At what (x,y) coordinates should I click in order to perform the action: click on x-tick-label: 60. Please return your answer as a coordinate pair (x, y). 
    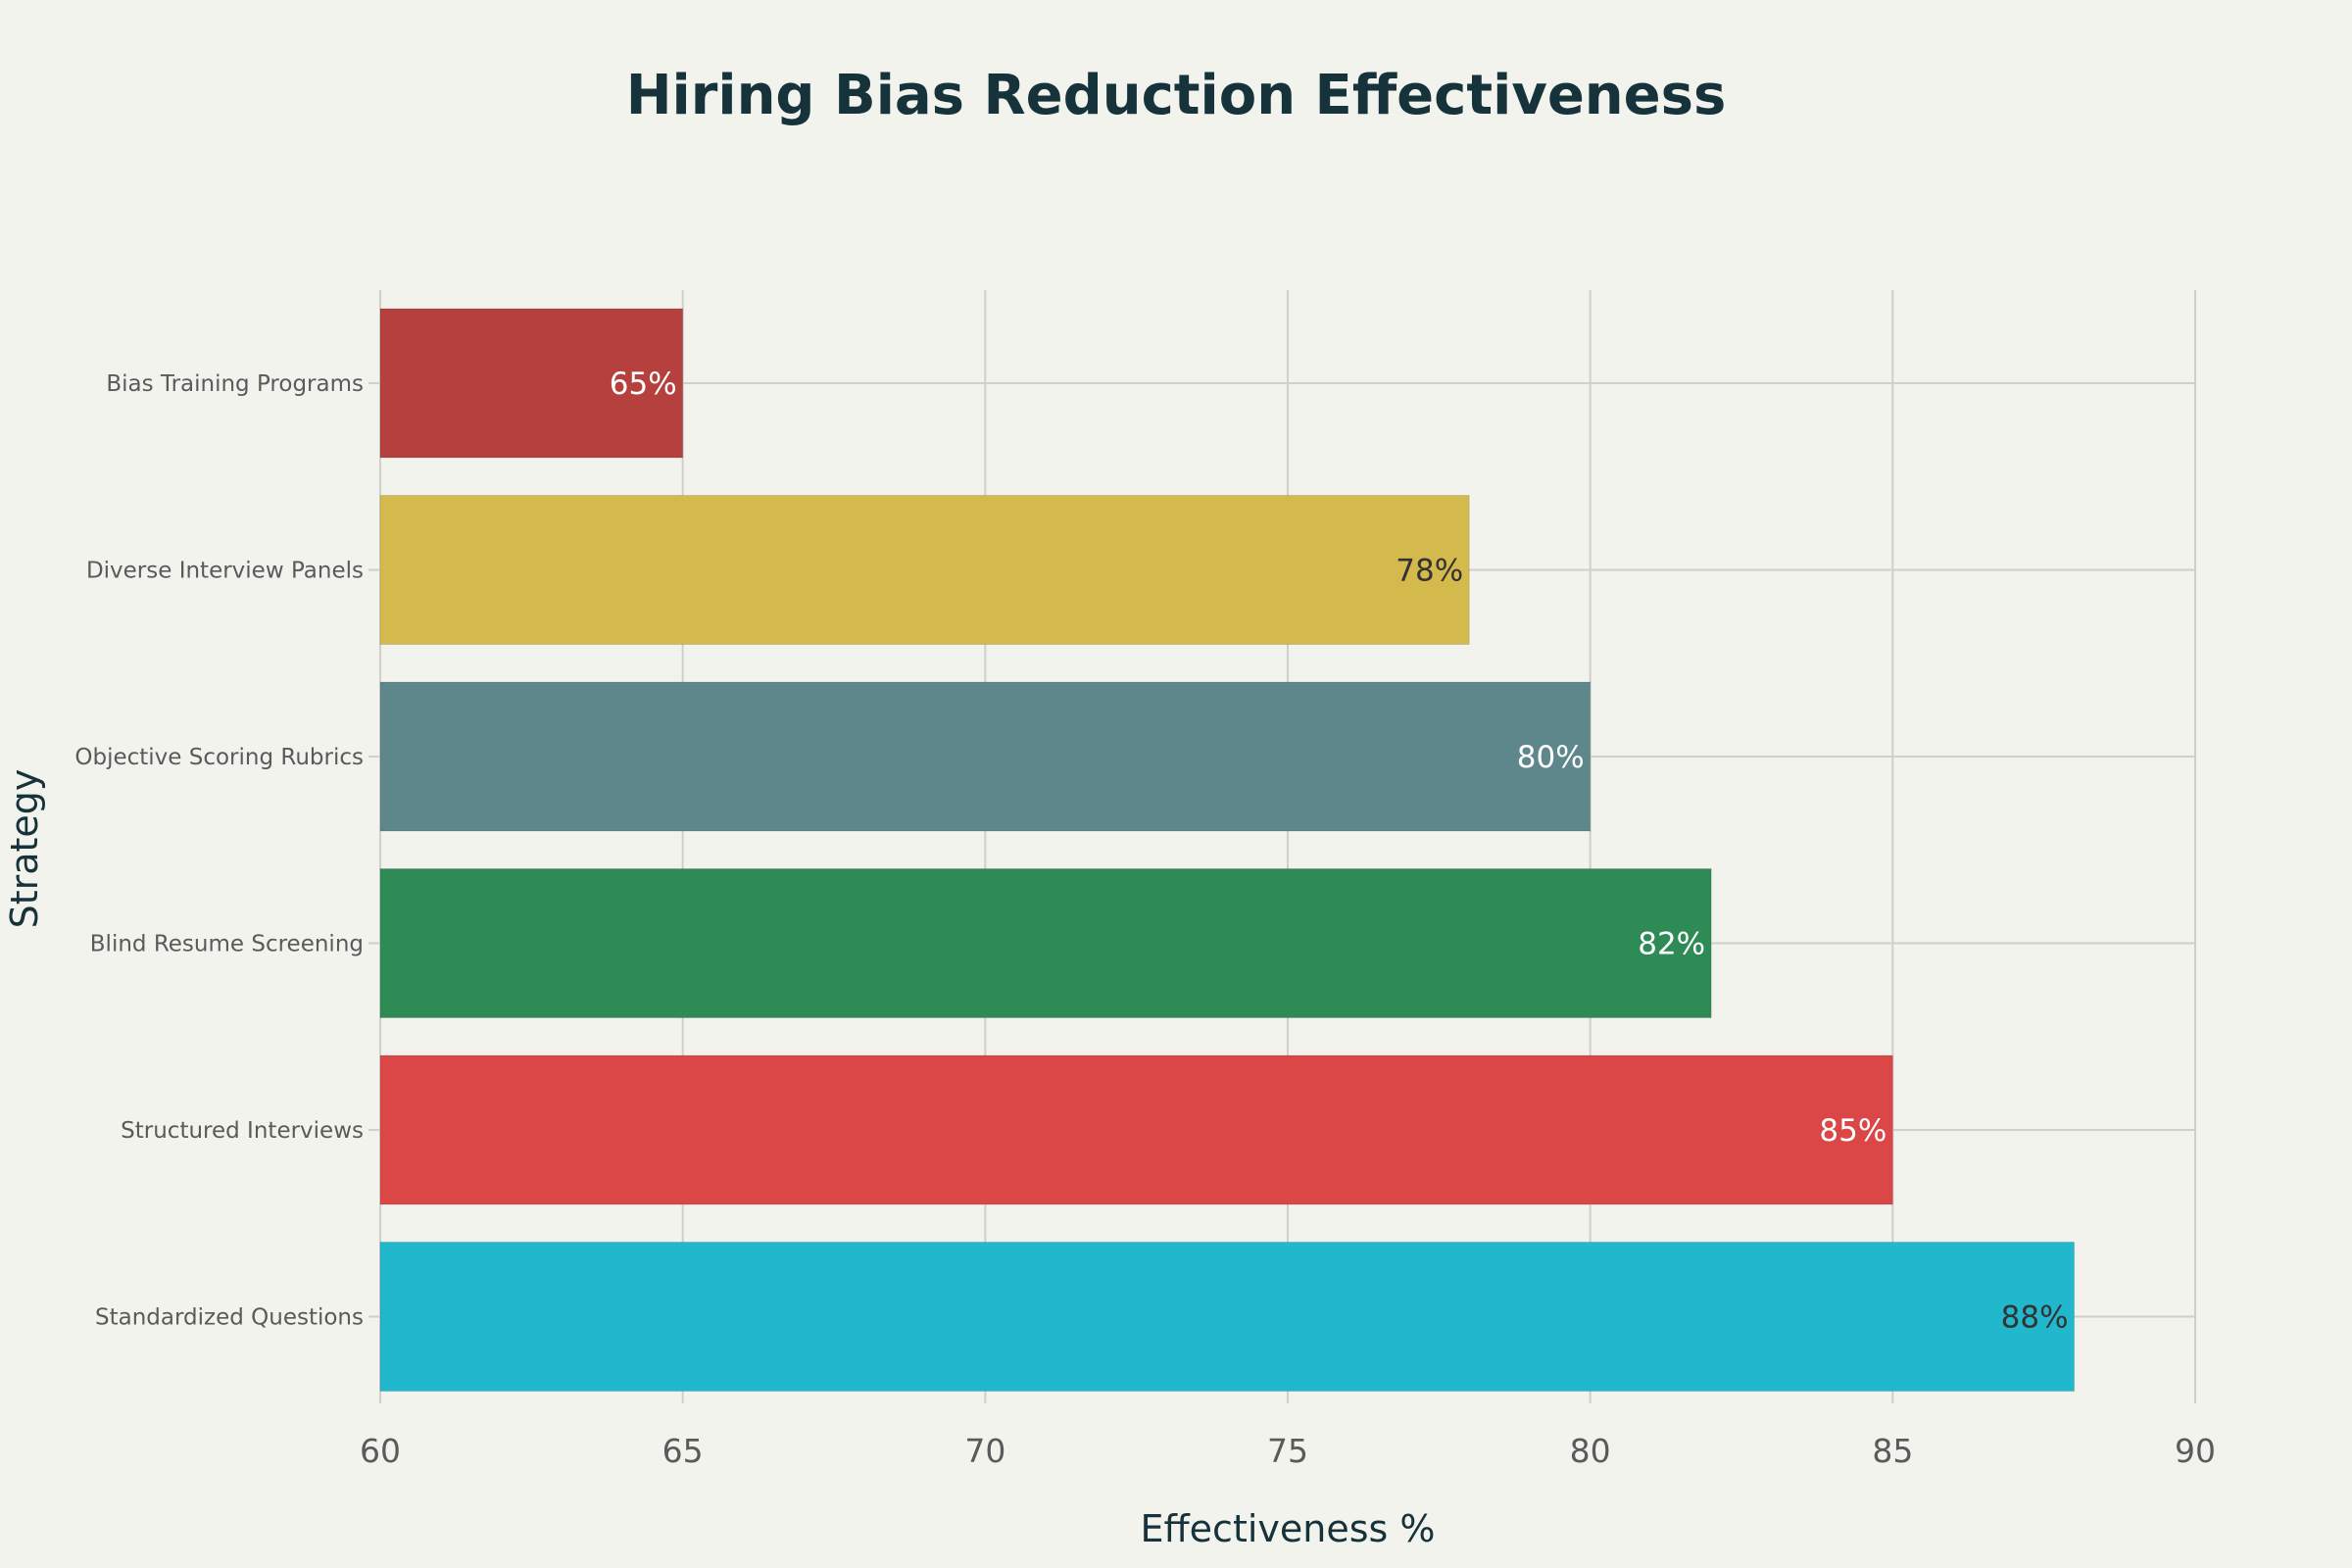
    Looking at the image, I should click on (380, 1451).